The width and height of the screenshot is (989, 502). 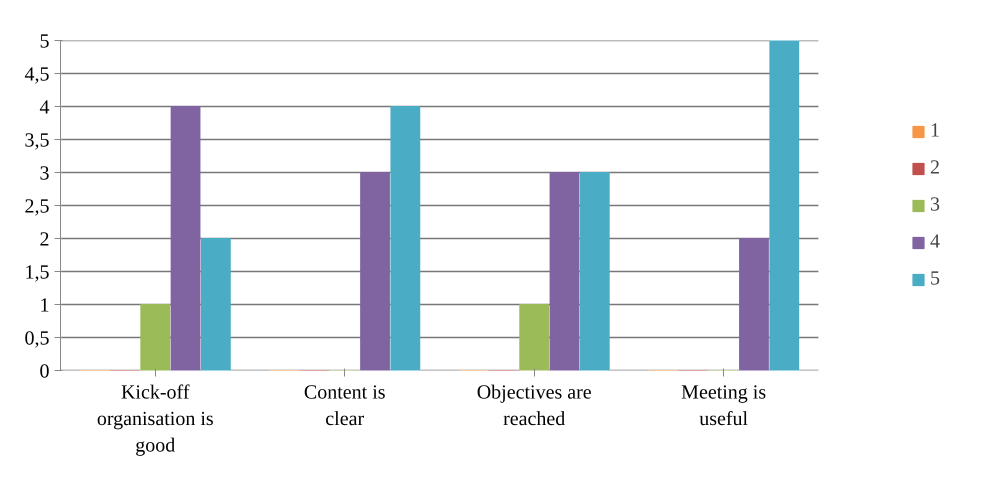 What do you see at coordinates (534, 406) in the screenshot?
I see `x-tick-label: Objectives are reached` at bounding box center [534, 406].